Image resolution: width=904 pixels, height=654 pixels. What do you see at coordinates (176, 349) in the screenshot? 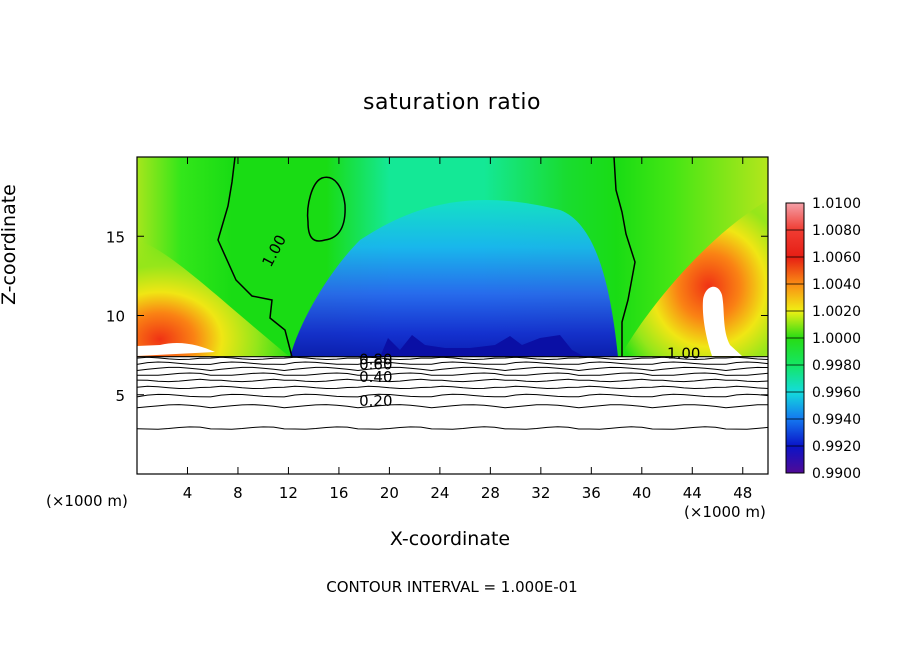
I see `left-white-pocket` at bounding box center [176, 349].